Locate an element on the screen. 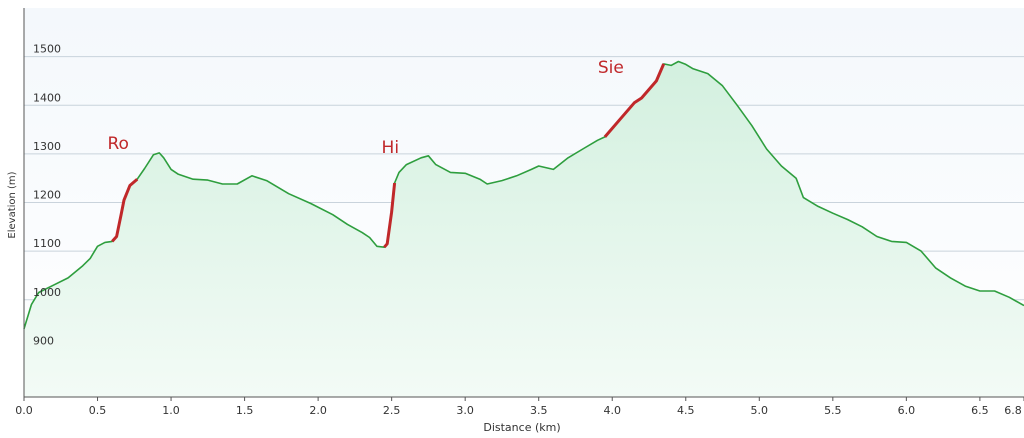 Image resolution: width=1024 pixels, height=438 pixels. annotation: Sie is located at coordinates (611, 68).